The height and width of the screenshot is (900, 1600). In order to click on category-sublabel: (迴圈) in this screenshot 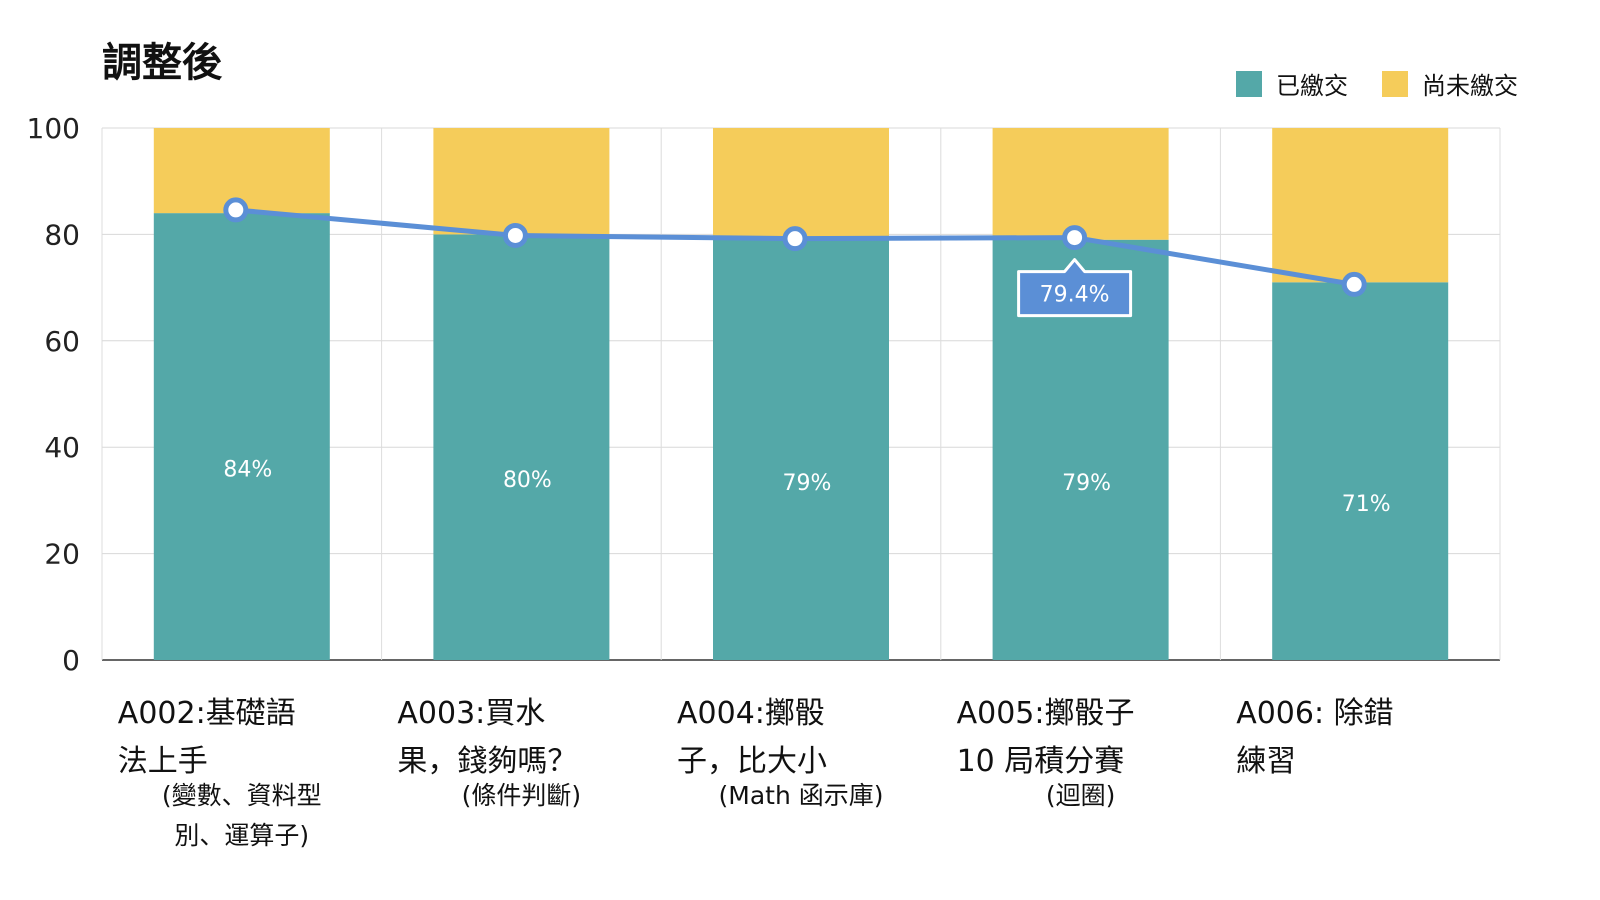, I will do `click(1081, 796)`.